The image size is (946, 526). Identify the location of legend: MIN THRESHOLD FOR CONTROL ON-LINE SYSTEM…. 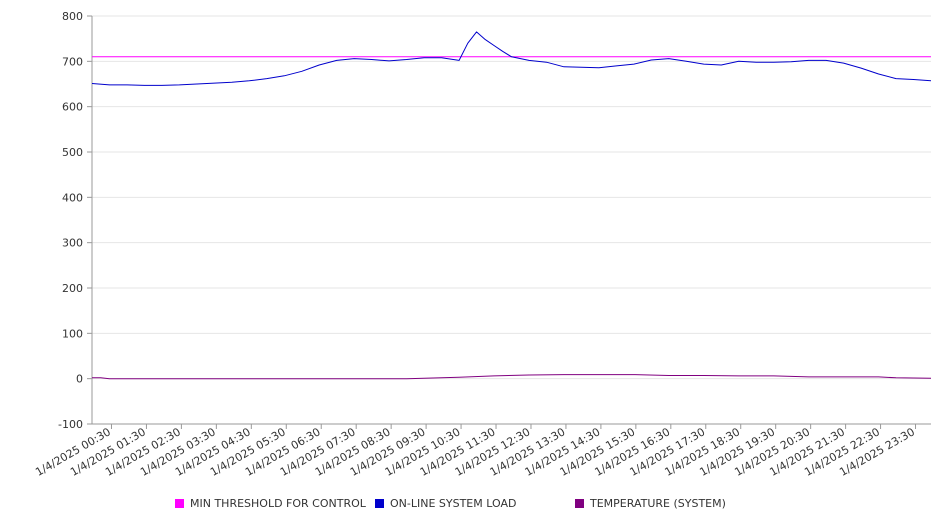
(473, 506).